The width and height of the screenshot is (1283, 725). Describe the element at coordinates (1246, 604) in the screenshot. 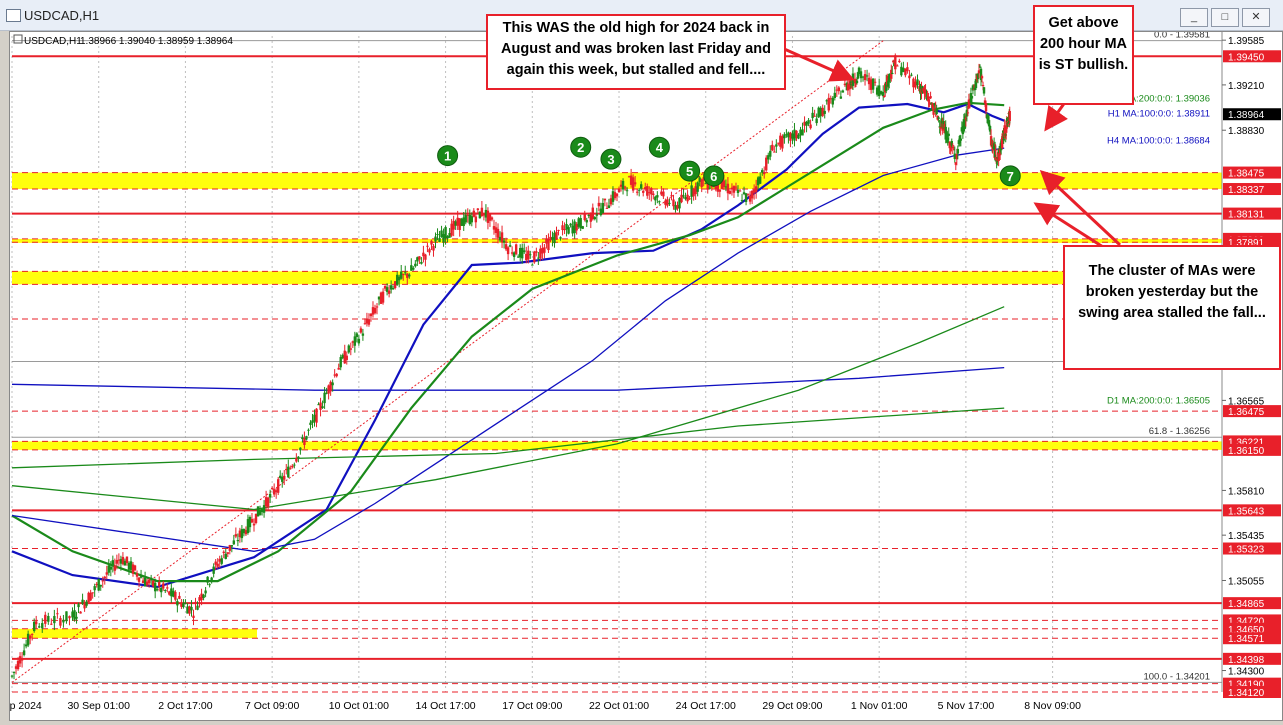

I see `level-price-label: 1.34865` at that location.